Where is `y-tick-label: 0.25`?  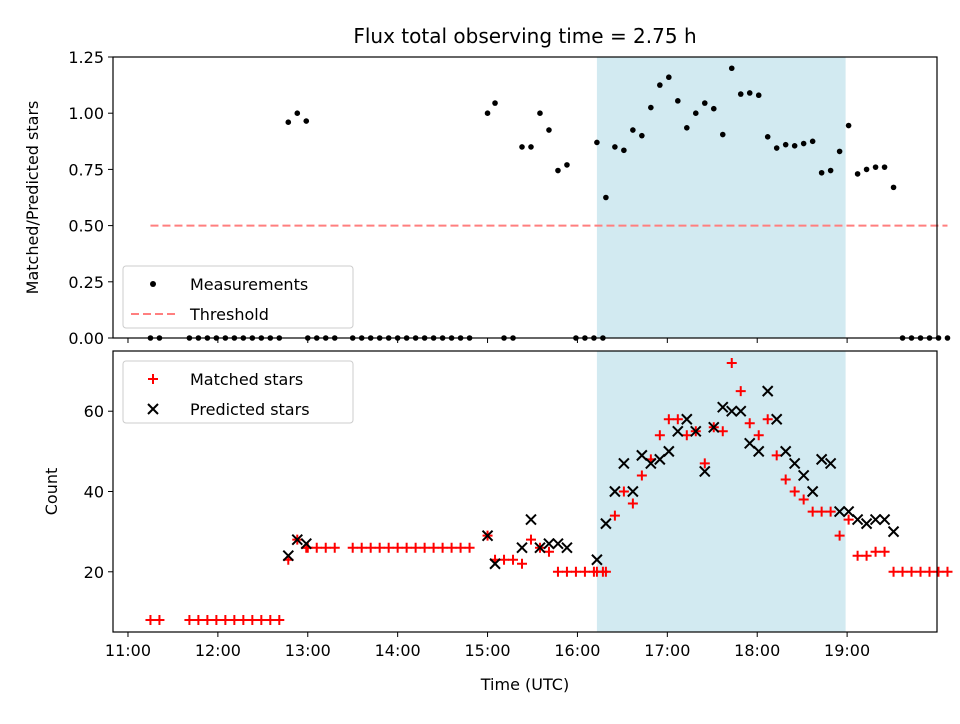
y-tick-label: 0.25 is located at coordinates (86, 282).